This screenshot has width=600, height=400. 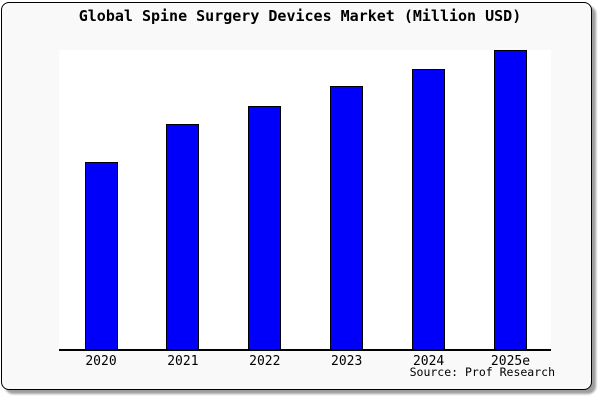 What do you see at coordinates (482, 372) in the screenshot?
I see `source-credit: Source: Prof Research` at bounding box center [482, 372].